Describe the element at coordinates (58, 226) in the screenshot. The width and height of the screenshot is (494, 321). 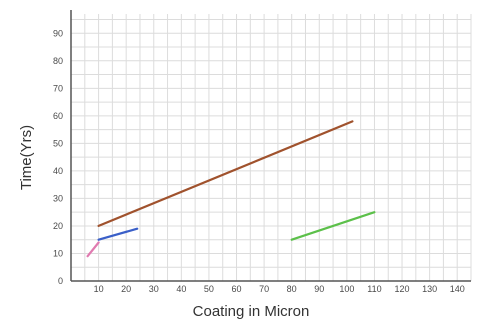
I see `y-tick-label: 20` at that location.